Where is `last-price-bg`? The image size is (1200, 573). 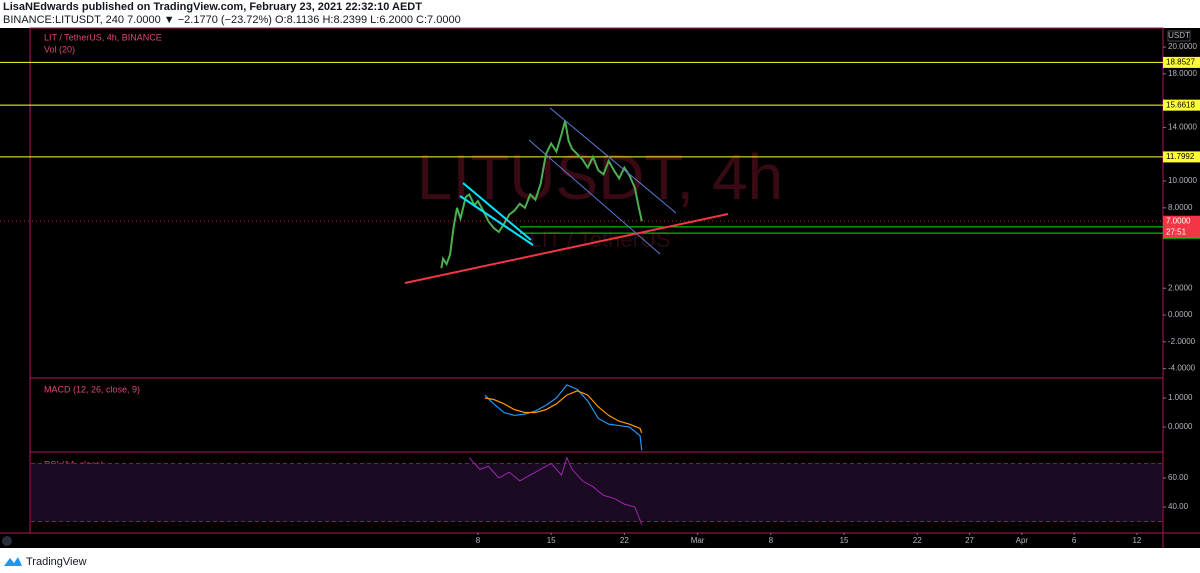 last-price-bg is located at coordinates (1181, 226).